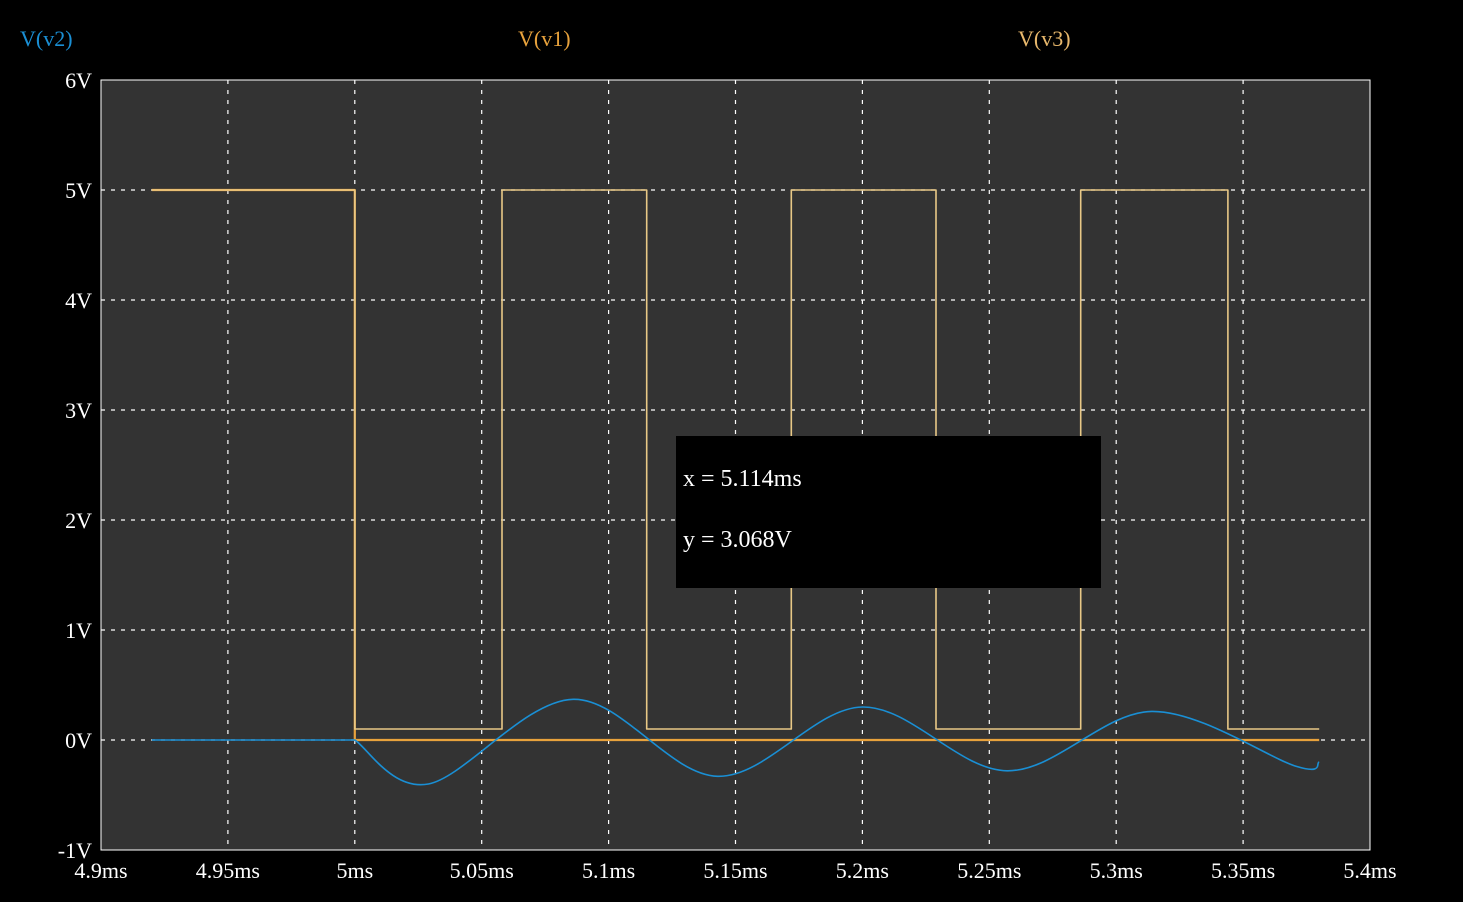 The height and width of the screenshot is (902, 1463). I want to click on y-tick-label: 0V, so click(78, 740).